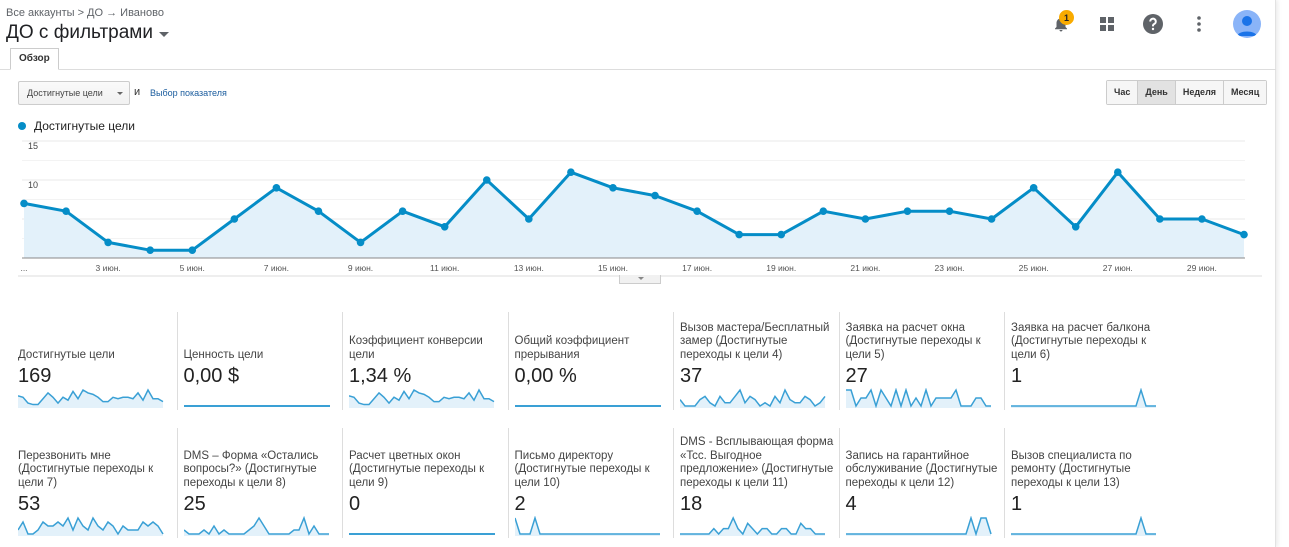  Describe the element at coordinates (1245, 92) in the screenshot. I see `period-month-button: Месяц` at that location.